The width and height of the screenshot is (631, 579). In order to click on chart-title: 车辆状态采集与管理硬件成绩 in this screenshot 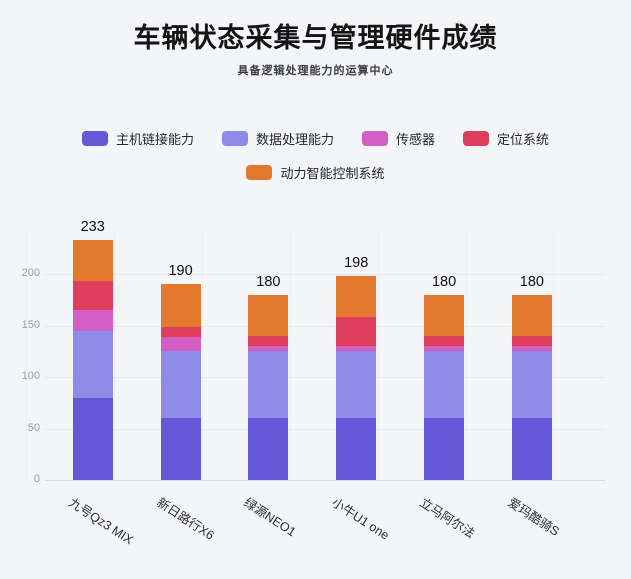, I will do `click(315, 38)`.